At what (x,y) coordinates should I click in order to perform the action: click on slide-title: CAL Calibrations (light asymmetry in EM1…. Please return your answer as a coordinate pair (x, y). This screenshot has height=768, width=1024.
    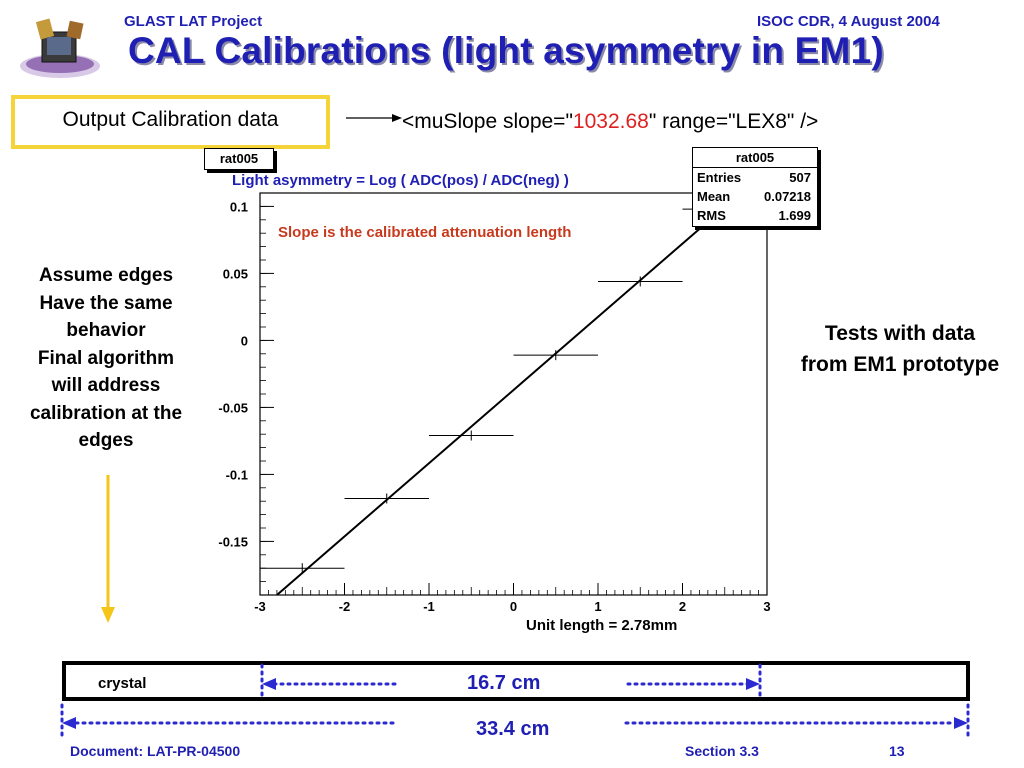
    Looking at the image, I should click on (506, 50).